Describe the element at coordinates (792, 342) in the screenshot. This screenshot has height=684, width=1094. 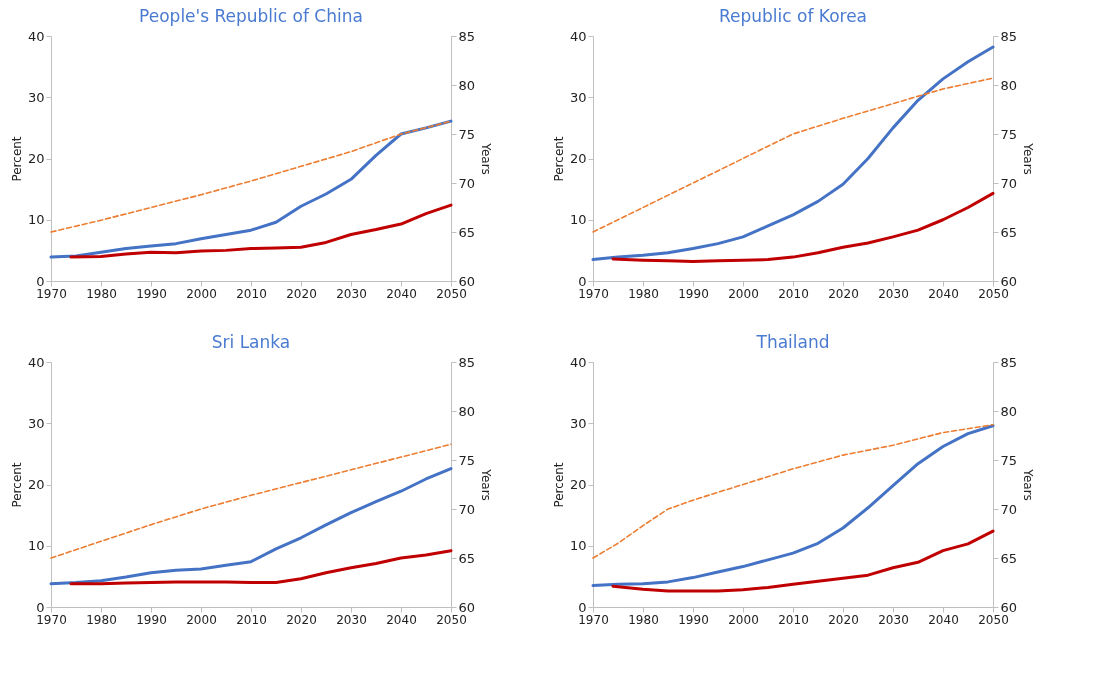
I see `chart-title: Thailand` at that location.